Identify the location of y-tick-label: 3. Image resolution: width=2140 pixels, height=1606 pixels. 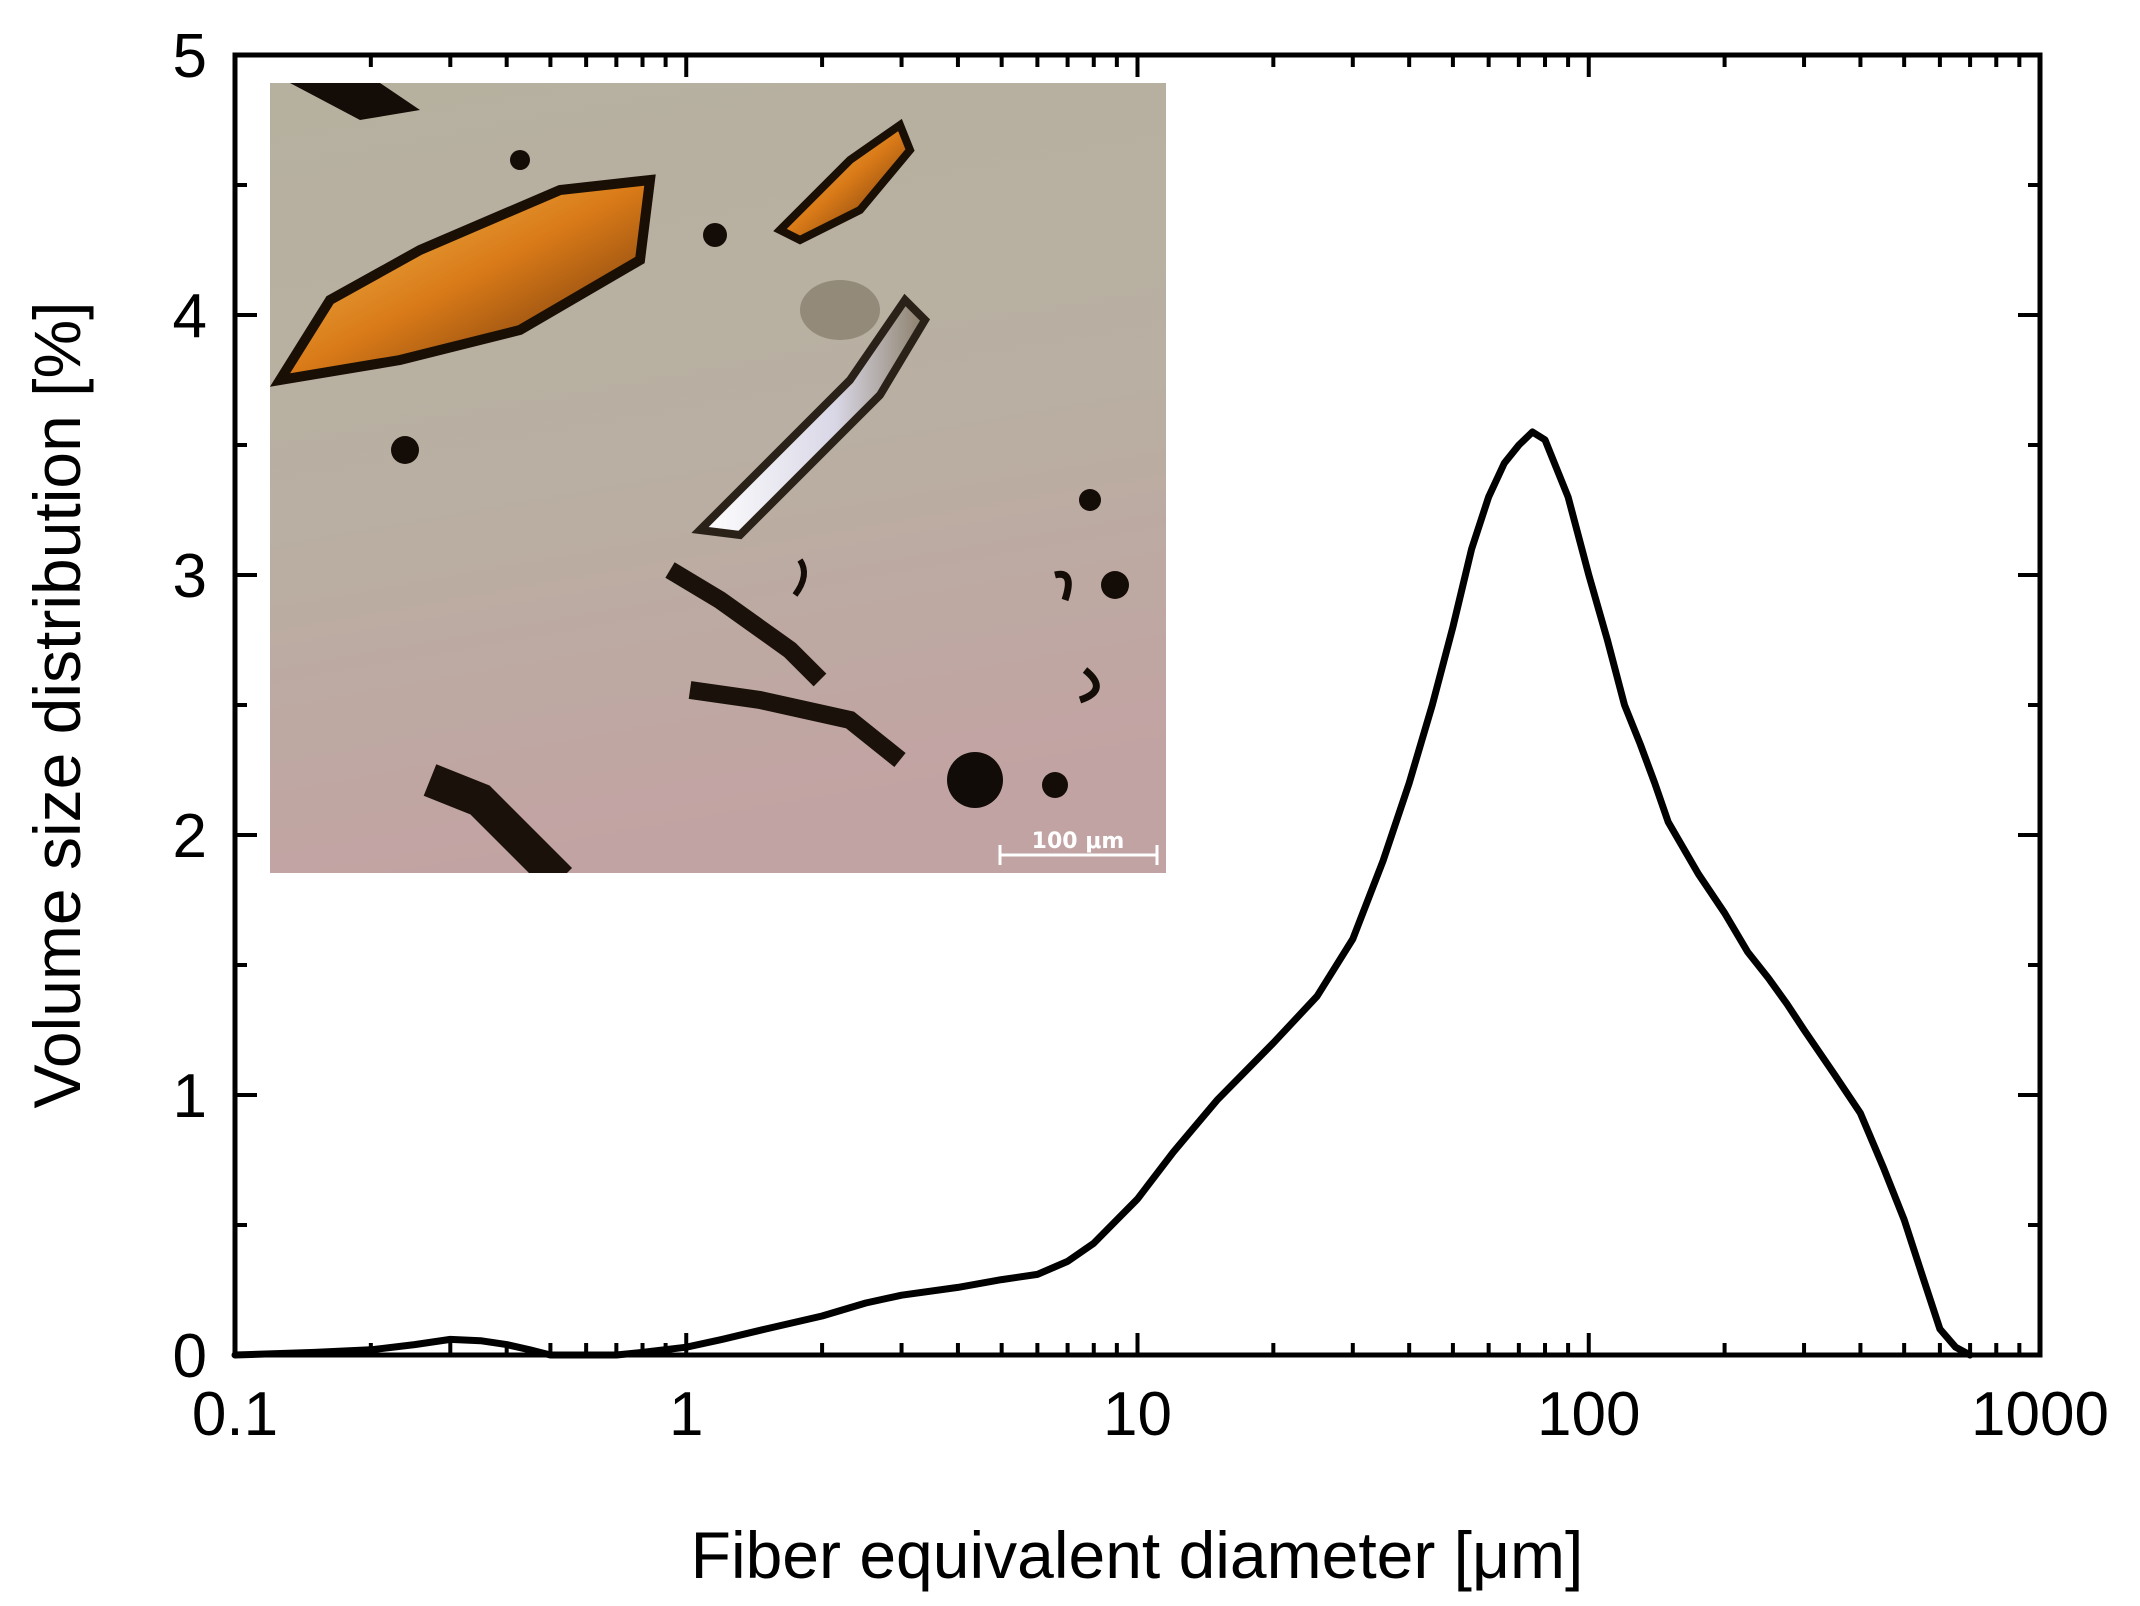
(190, 576).